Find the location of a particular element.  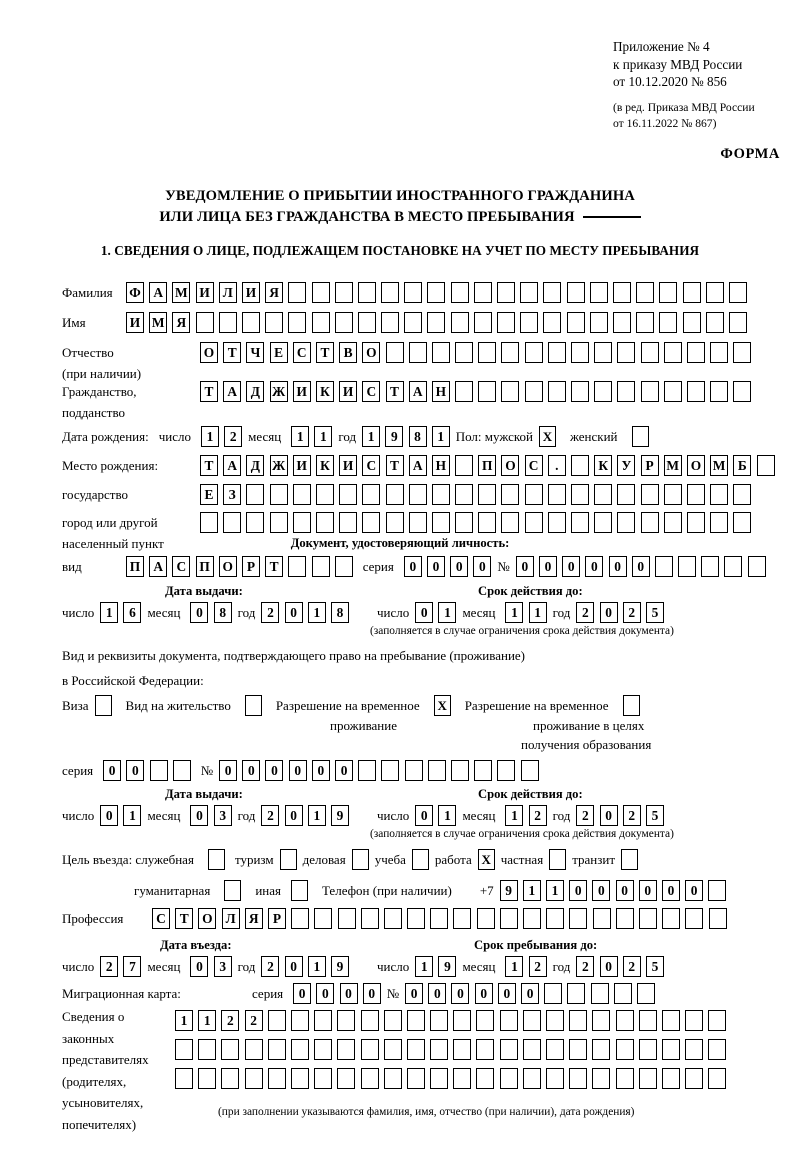

char-box: Л is located at coordinates (230, 918).